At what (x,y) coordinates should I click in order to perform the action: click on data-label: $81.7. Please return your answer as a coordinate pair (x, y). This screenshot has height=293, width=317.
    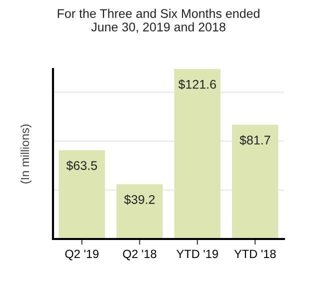
    Looking at the image, I should click on (255, 140).